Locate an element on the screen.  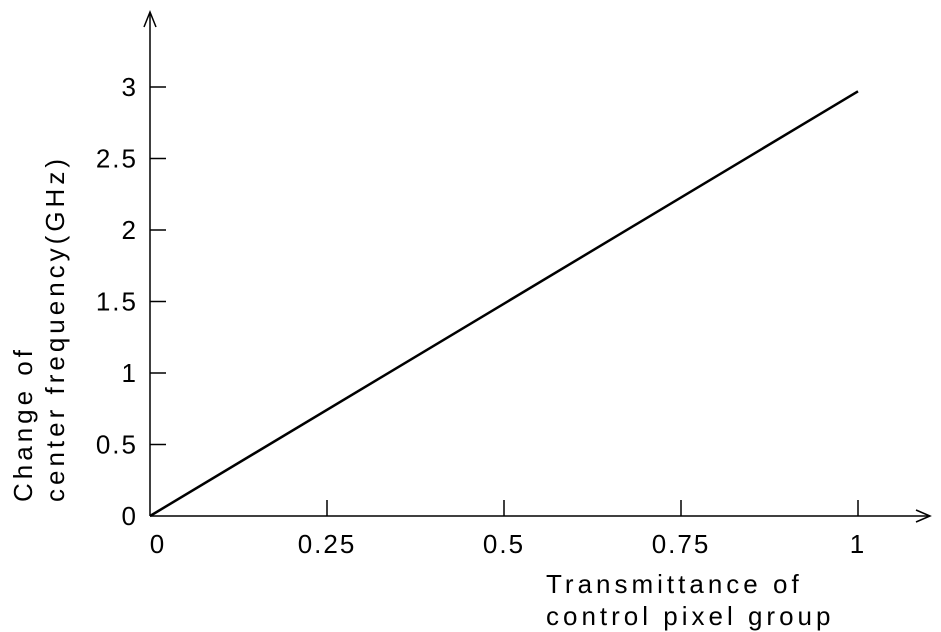
x-tick-label: 0.25 is located at coordinates (327, 544).